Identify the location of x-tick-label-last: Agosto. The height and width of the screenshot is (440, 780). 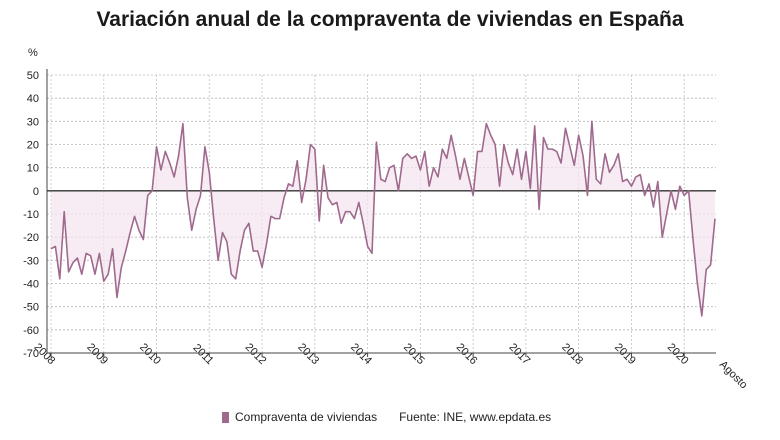
(733, 375).